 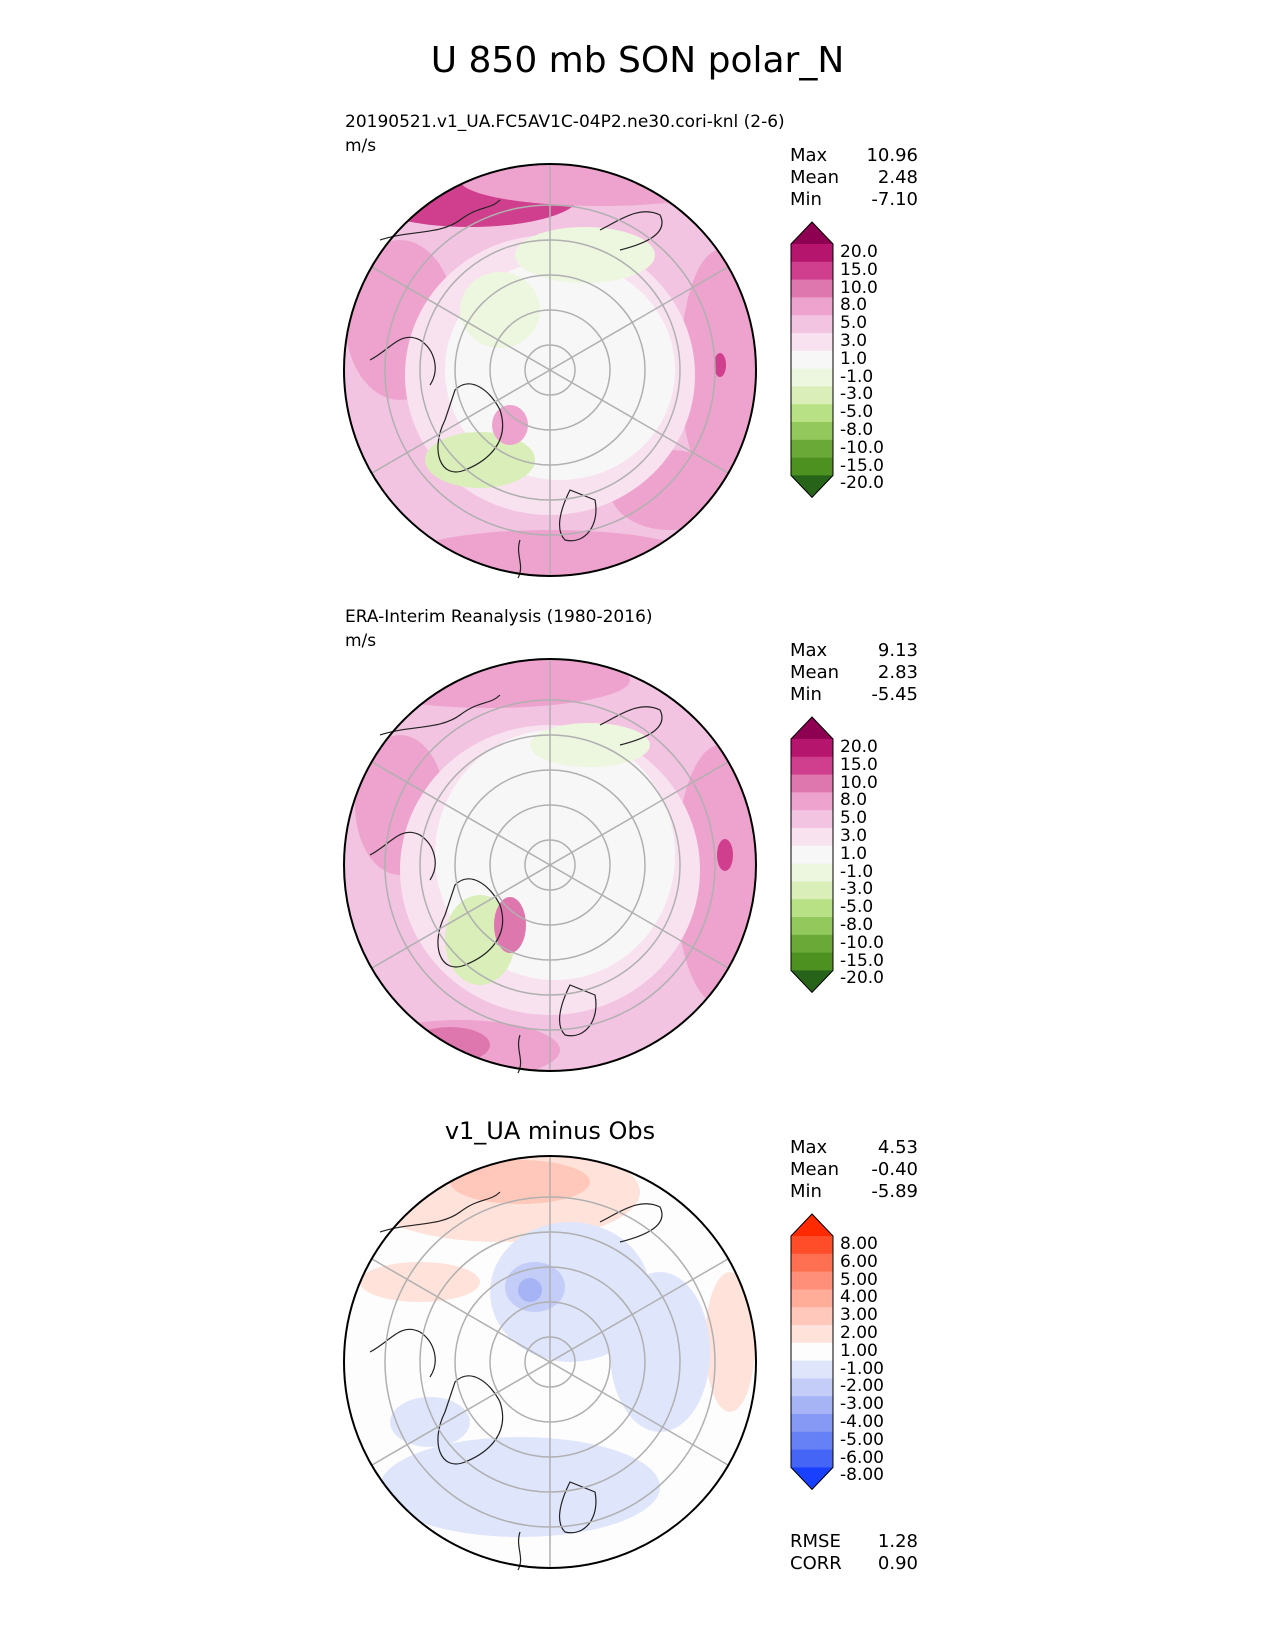 I want to click on panel-1-map, so click(x=550, y=371).